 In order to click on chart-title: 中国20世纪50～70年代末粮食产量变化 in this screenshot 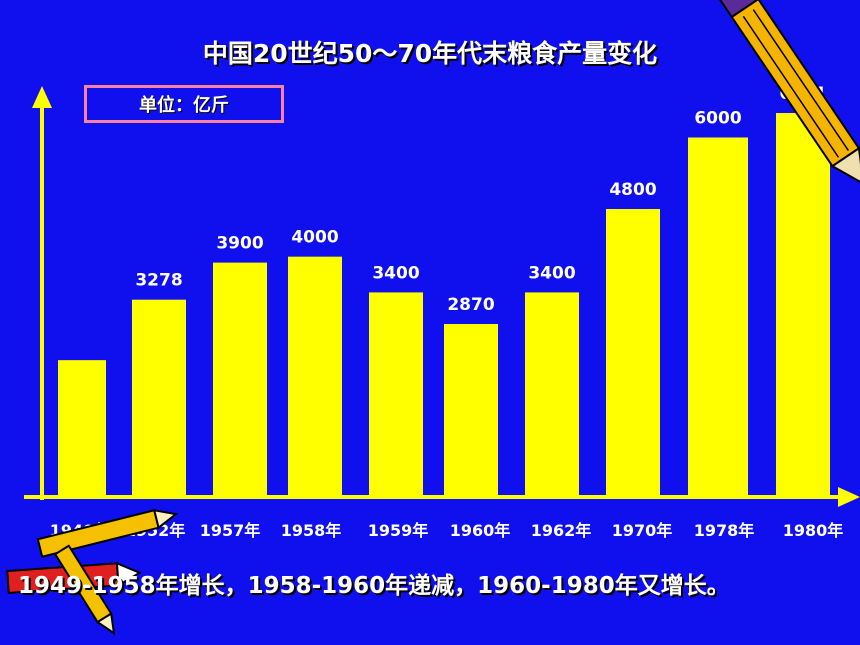, I will do `click(430, 53)`.